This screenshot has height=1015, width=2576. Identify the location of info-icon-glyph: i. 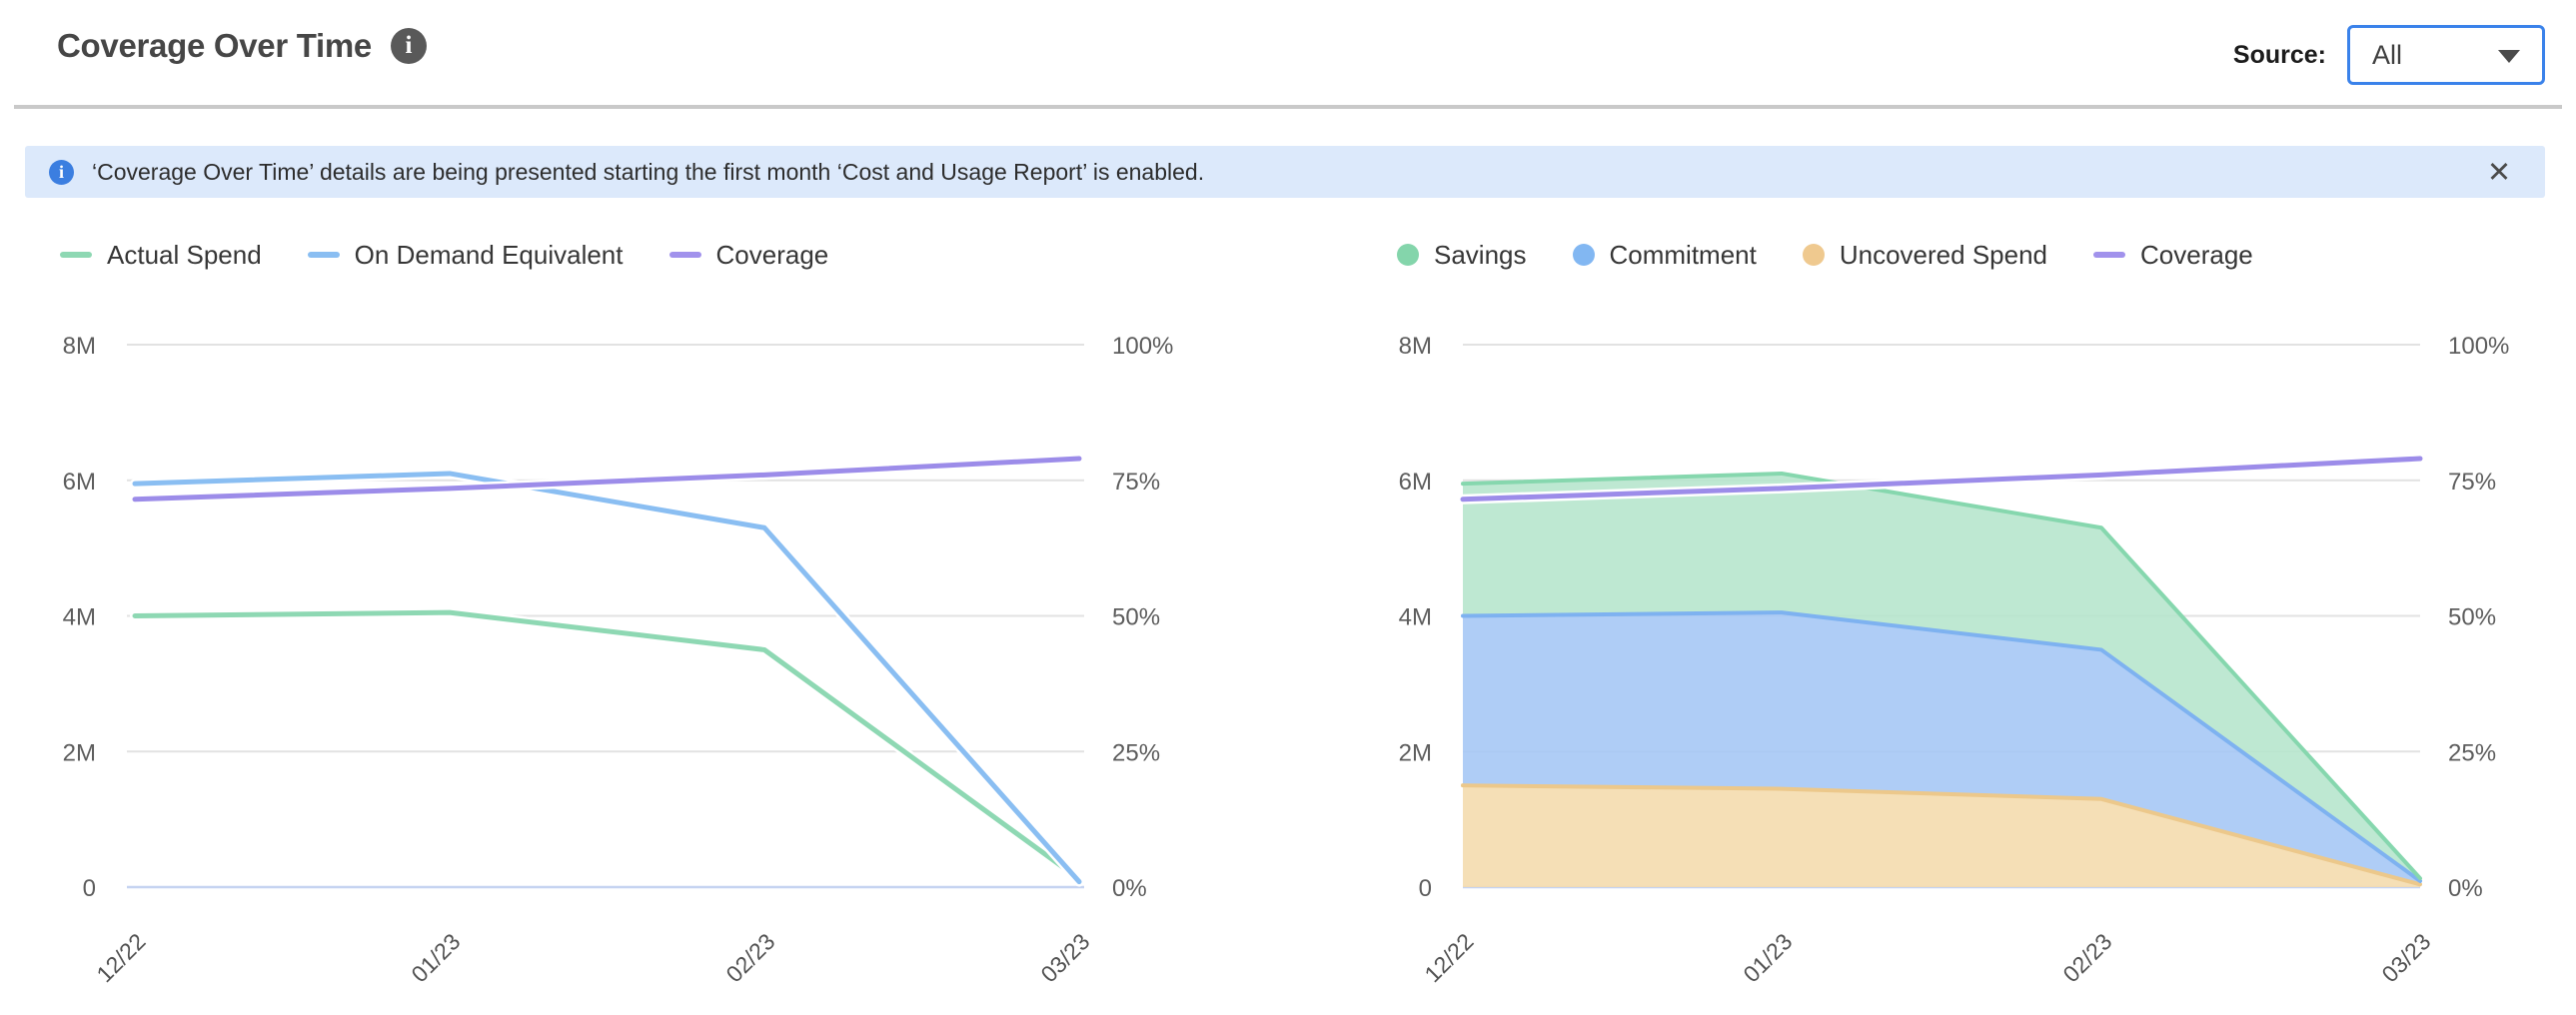
(409, 45).